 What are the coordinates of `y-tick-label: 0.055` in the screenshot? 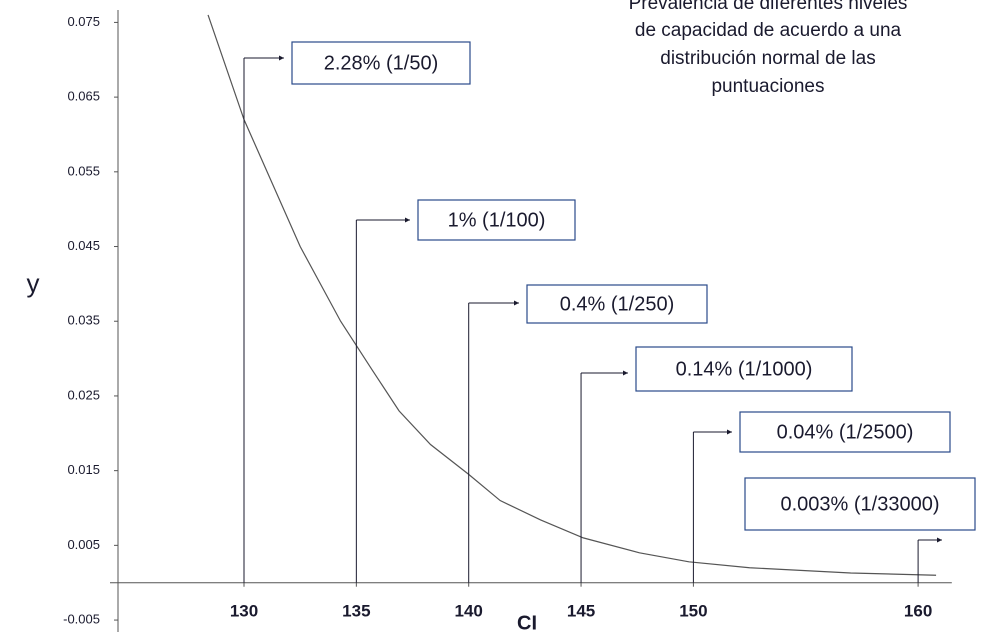 It's located at (83, 170).